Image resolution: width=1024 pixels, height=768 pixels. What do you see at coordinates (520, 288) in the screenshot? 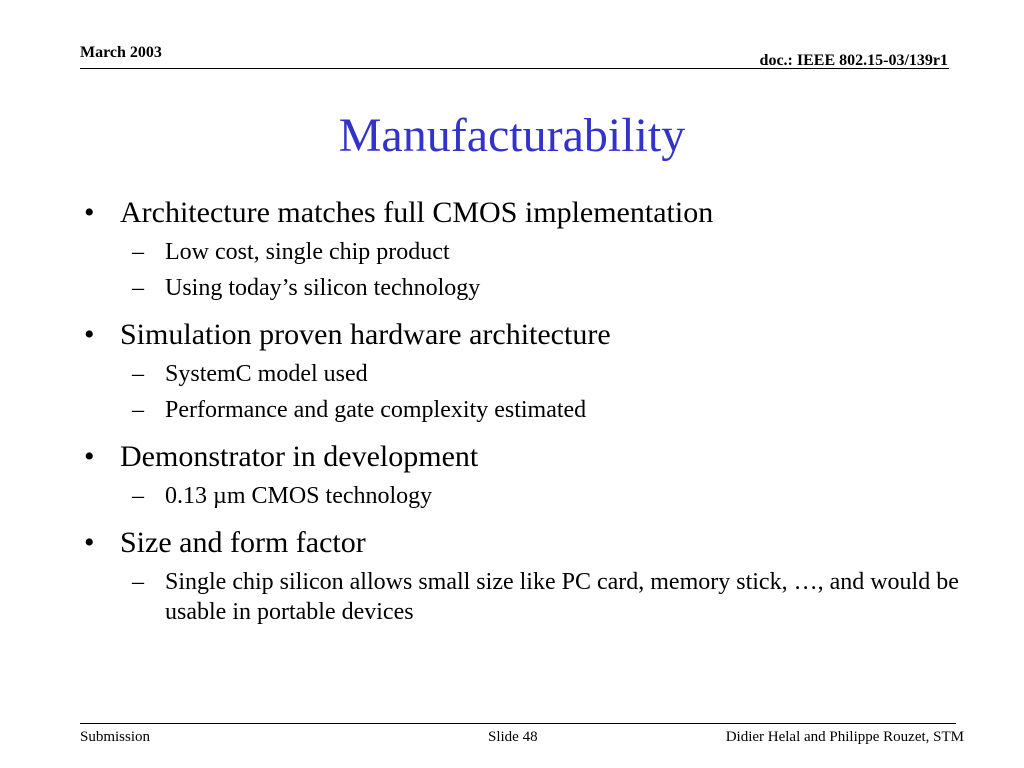
I see `sub-bullet-item: – Using today’s silicon technology` at bounding box center [520, 288].